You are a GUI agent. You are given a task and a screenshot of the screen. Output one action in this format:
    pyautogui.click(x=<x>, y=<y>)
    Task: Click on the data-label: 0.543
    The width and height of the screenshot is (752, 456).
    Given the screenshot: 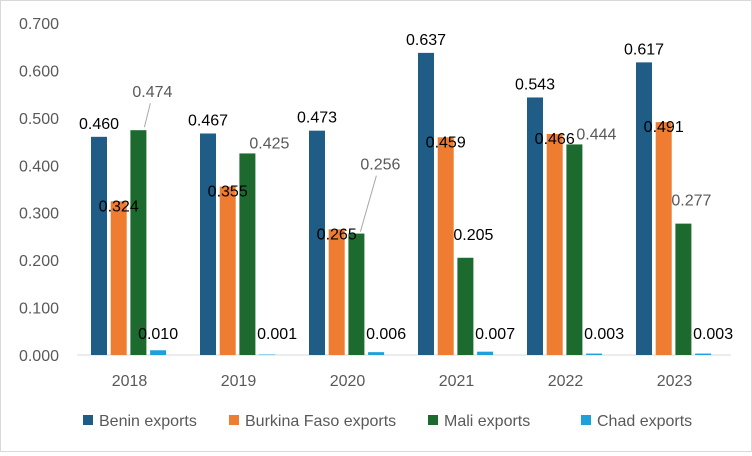 What is the action you would take?
    pyautogui.click(x=535, y=84)
    